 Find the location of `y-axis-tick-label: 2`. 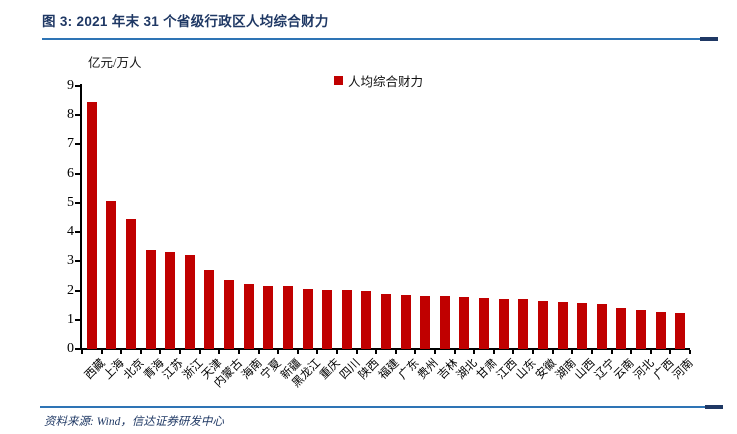

y-axis-tick-label: 2 is located at coordinates (70, 290).